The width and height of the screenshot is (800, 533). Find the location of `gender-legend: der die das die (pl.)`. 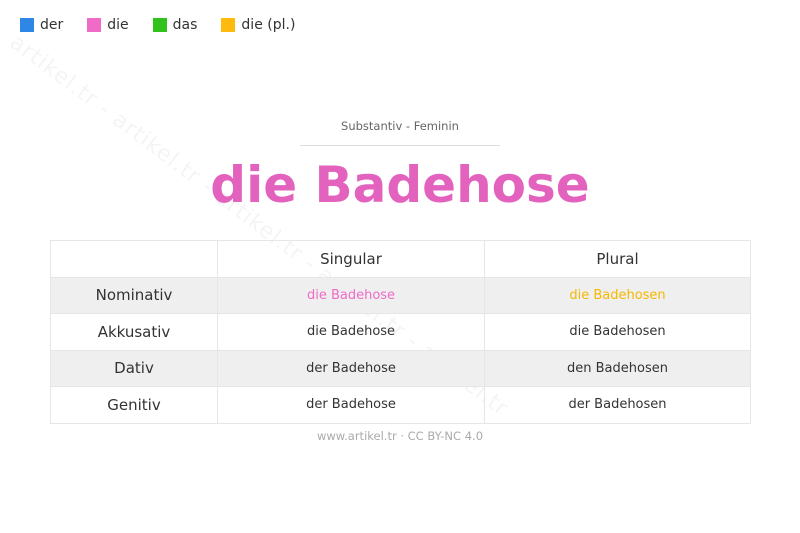

gender-legend: der die das die (pl.) is located at coordinates (157, 25).